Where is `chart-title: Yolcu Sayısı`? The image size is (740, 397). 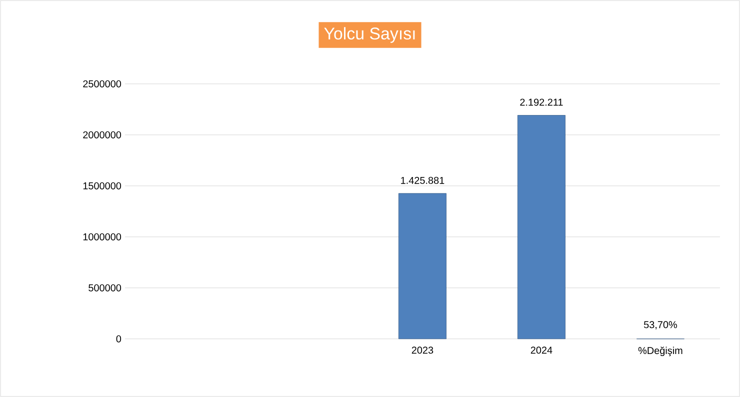 chart-title: Yolcu Sayısı is located at coordinates (369, 35).